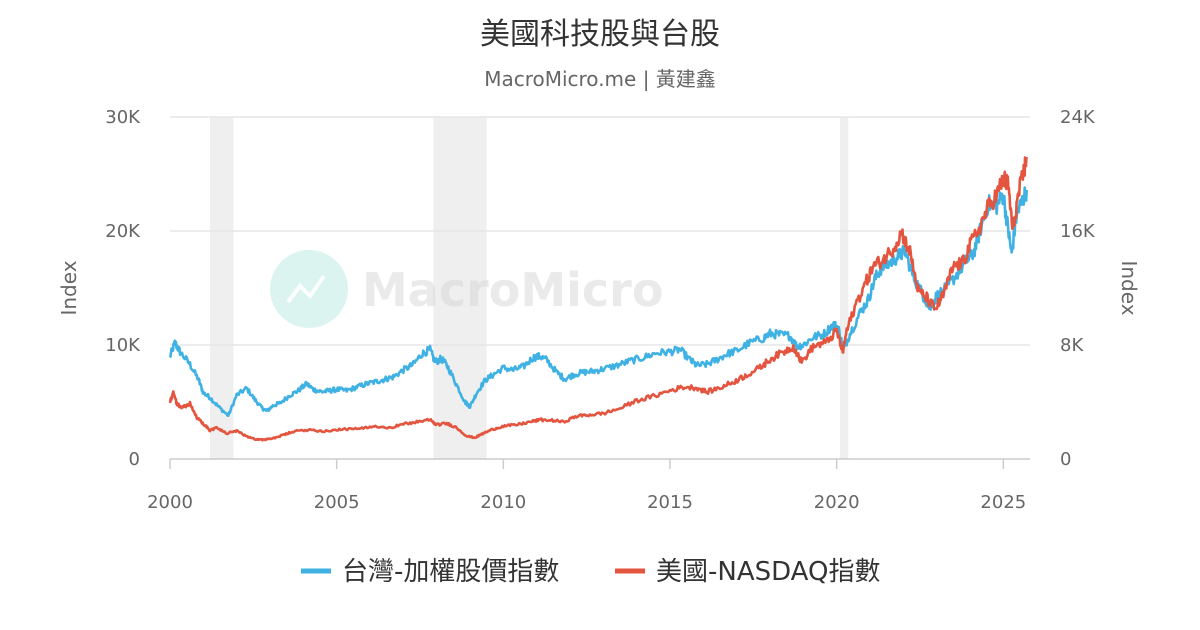 The image size is (1200, 630). Describe the element at coordinates (1065, 459) in the screenshot. I see `y-right-tick-label: 0` at that location.